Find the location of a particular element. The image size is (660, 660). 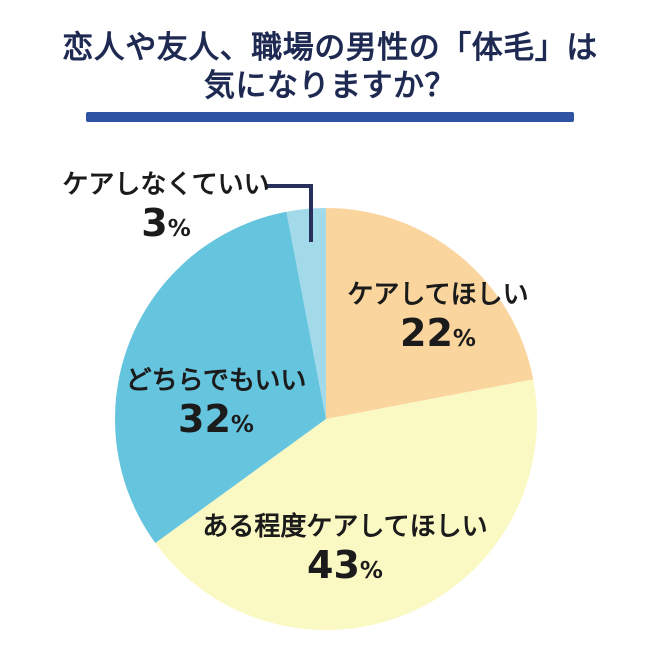

pie-label-value: 43% is located at coordinates (344, 565).